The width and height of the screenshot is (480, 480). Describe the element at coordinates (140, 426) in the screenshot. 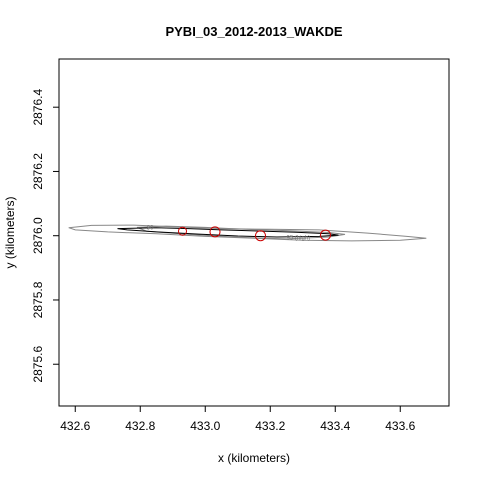

I see `x-tick-label: 432.8` at that location.